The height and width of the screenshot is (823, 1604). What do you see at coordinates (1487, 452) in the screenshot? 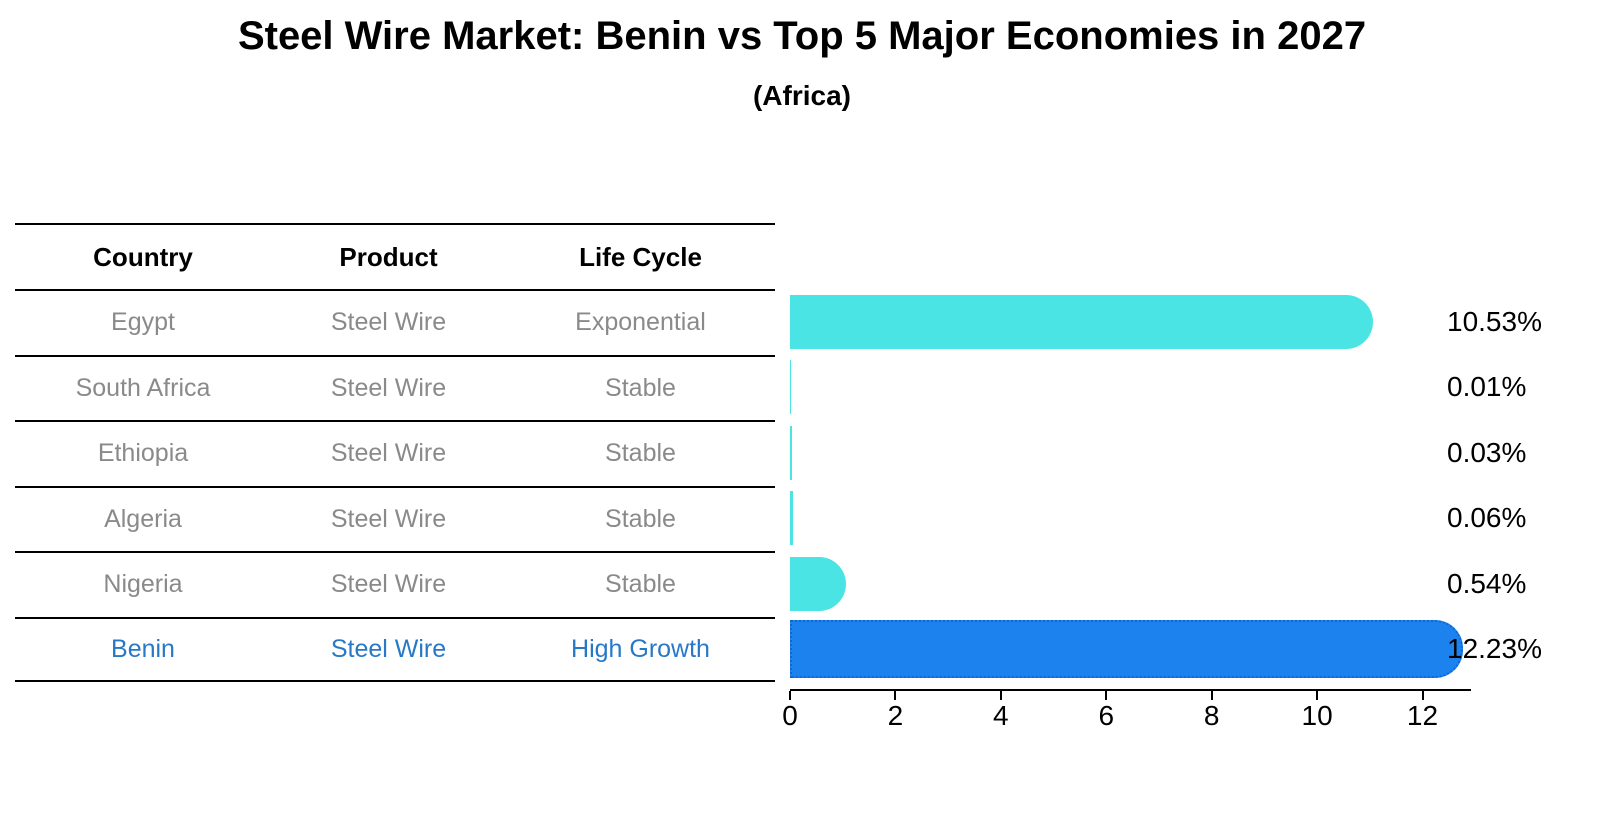
I see `value-label-ethiopia: 0.03%` at bounding box center [1487, 452].